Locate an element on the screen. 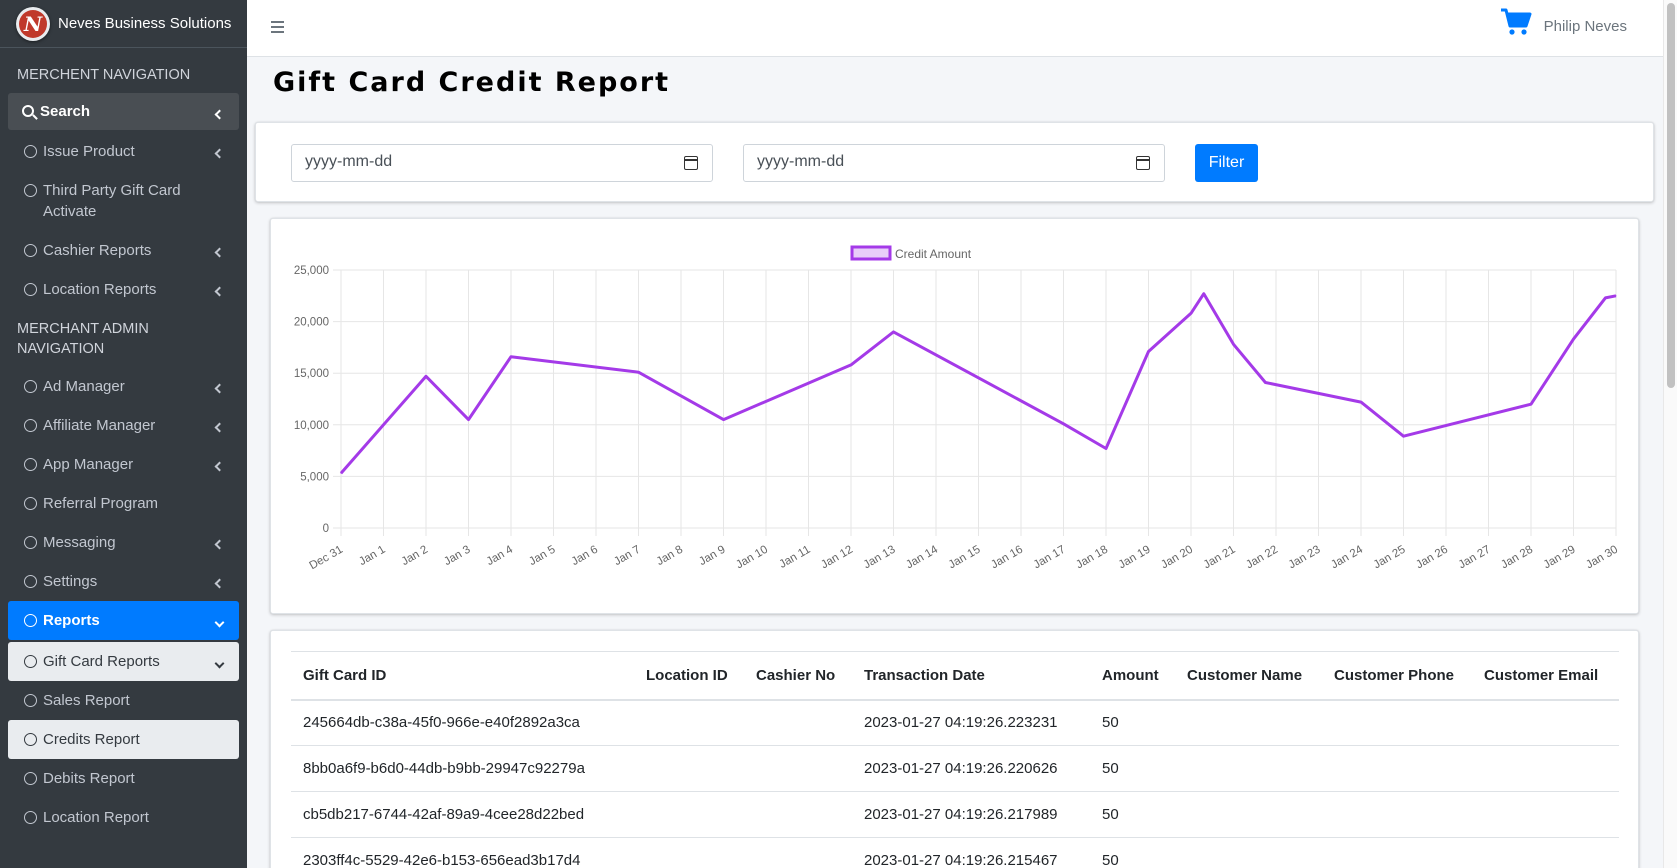  x-tick-label: Jan 30 is located at coordinates (1602, 558).